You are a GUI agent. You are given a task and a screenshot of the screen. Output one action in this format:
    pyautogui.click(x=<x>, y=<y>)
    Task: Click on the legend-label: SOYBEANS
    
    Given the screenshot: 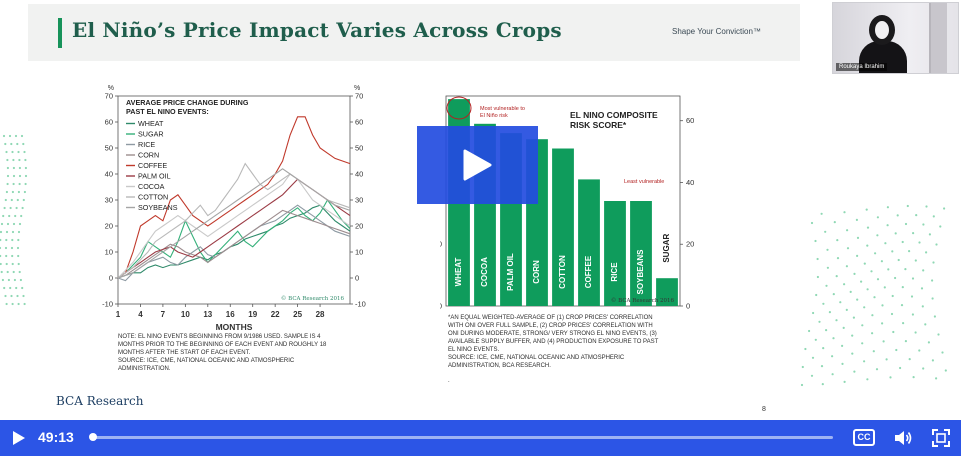 What is the action you would take?
    pyautogui.click(x=158, y=207)
    